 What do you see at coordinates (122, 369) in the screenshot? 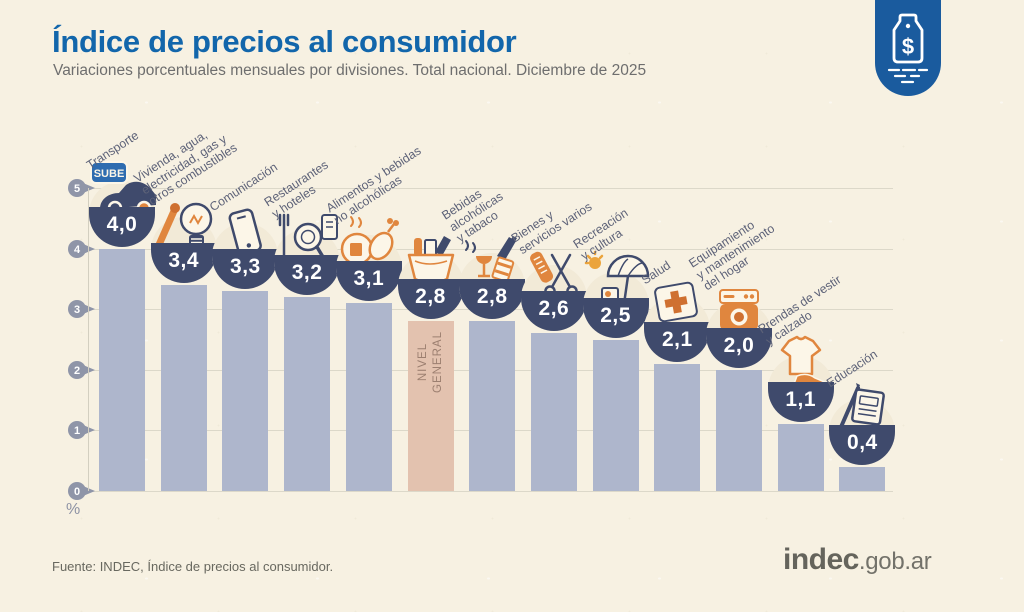
I see `bar-transporte` at bounding box center [122, 369].